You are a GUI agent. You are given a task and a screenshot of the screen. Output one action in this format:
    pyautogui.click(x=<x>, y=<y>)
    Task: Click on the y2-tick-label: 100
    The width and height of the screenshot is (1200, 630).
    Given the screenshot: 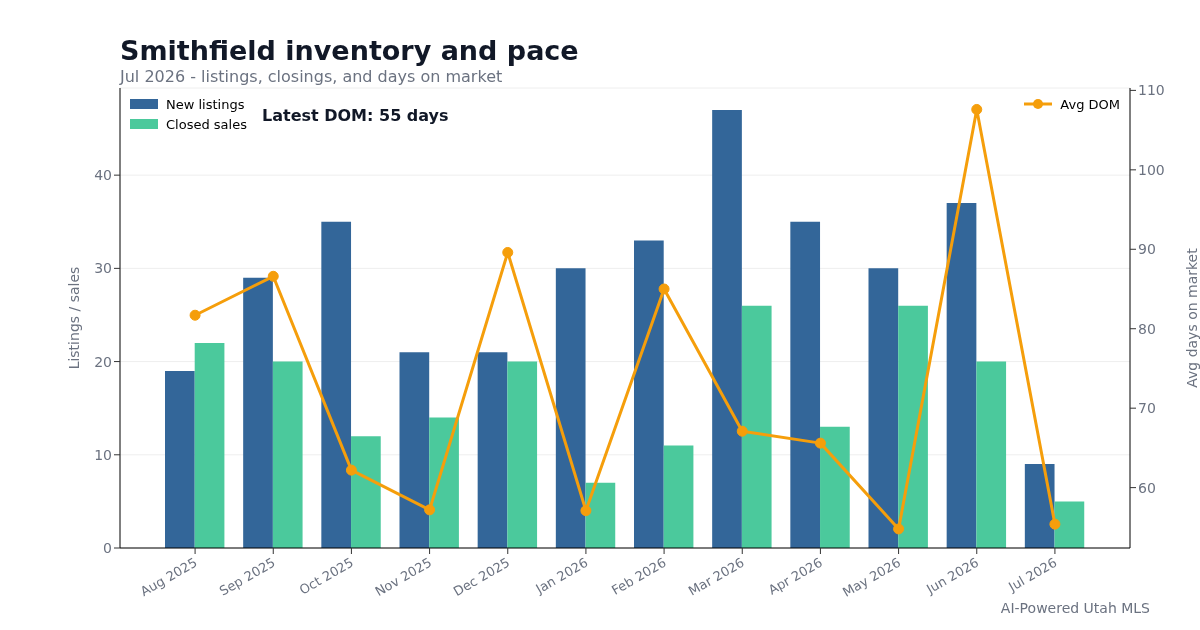 What is the action you would take?
    pyautogui.click(x=1151, y=169)
    